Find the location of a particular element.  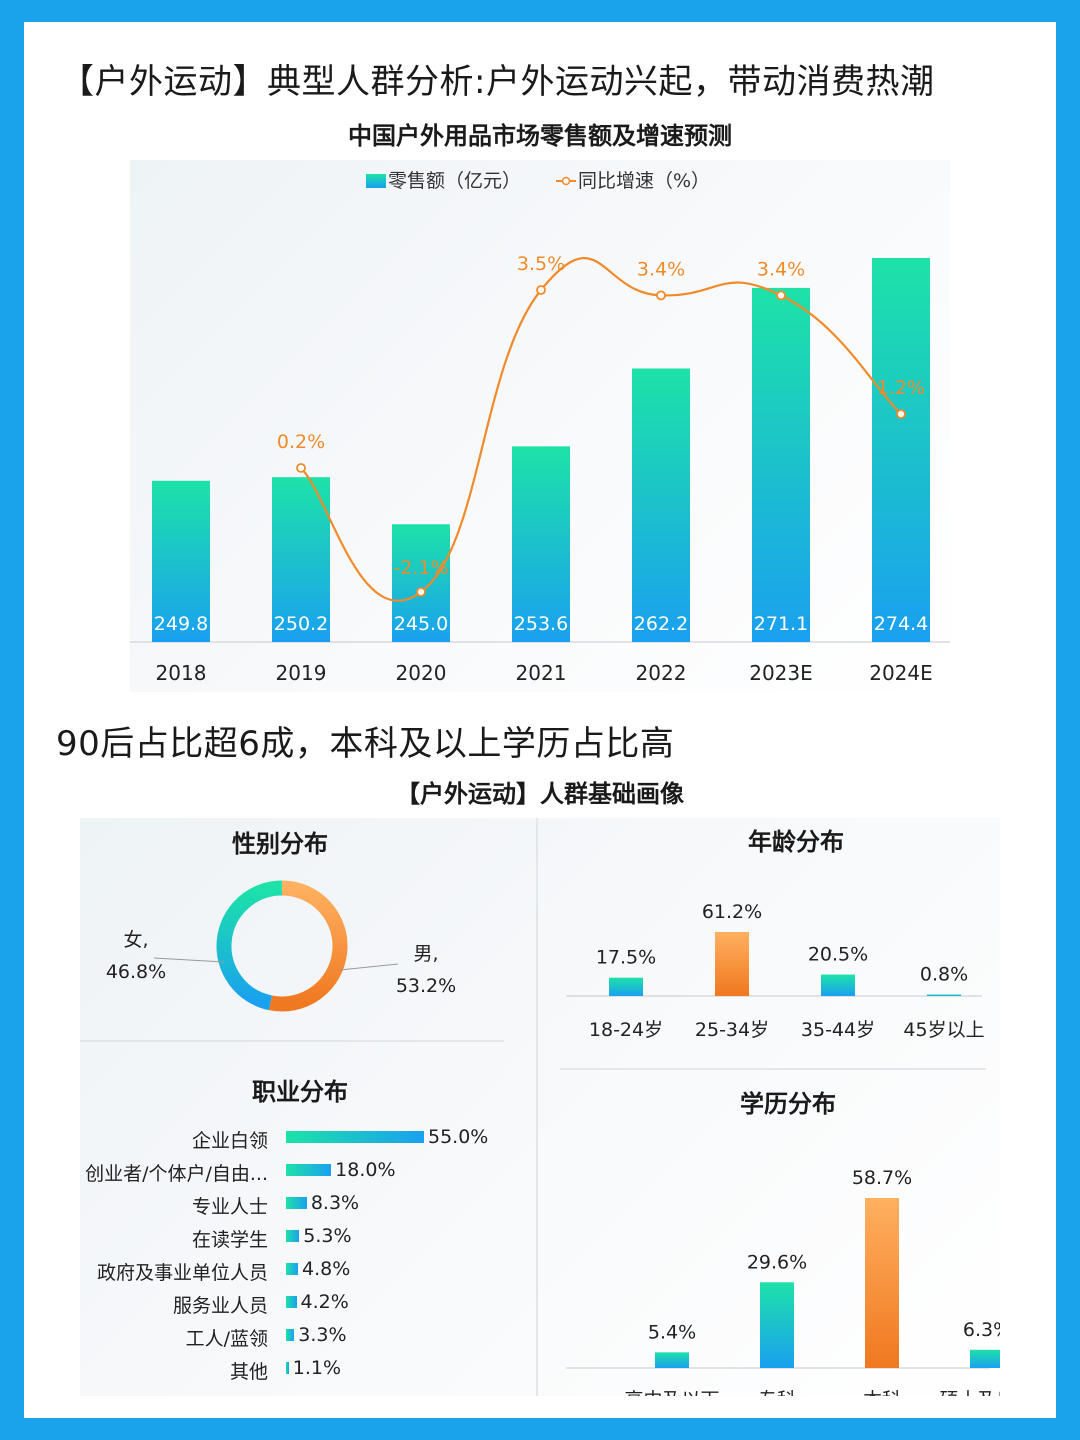

portrait-title: 【户外运动】人群基础画像 is located at coordinates (540, 794).